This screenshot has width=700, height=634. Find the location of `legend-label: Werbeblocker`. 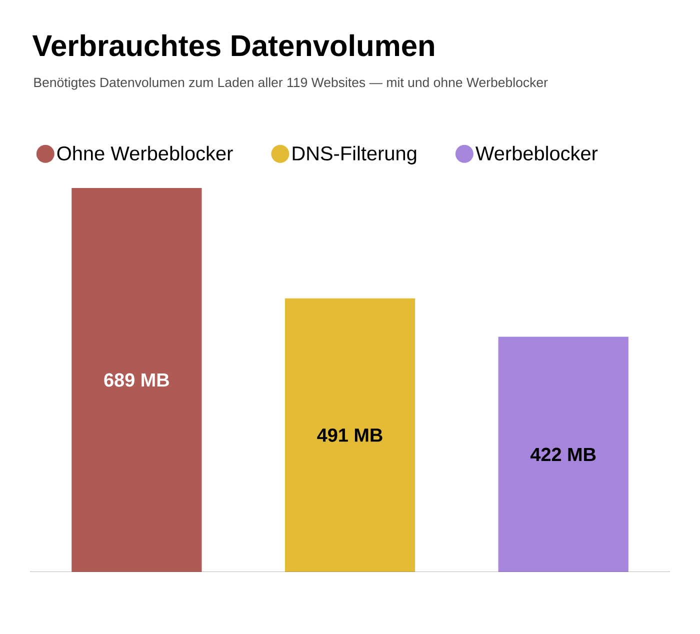

legend-label: Werbeblocker is located at coordinates (537, 153).